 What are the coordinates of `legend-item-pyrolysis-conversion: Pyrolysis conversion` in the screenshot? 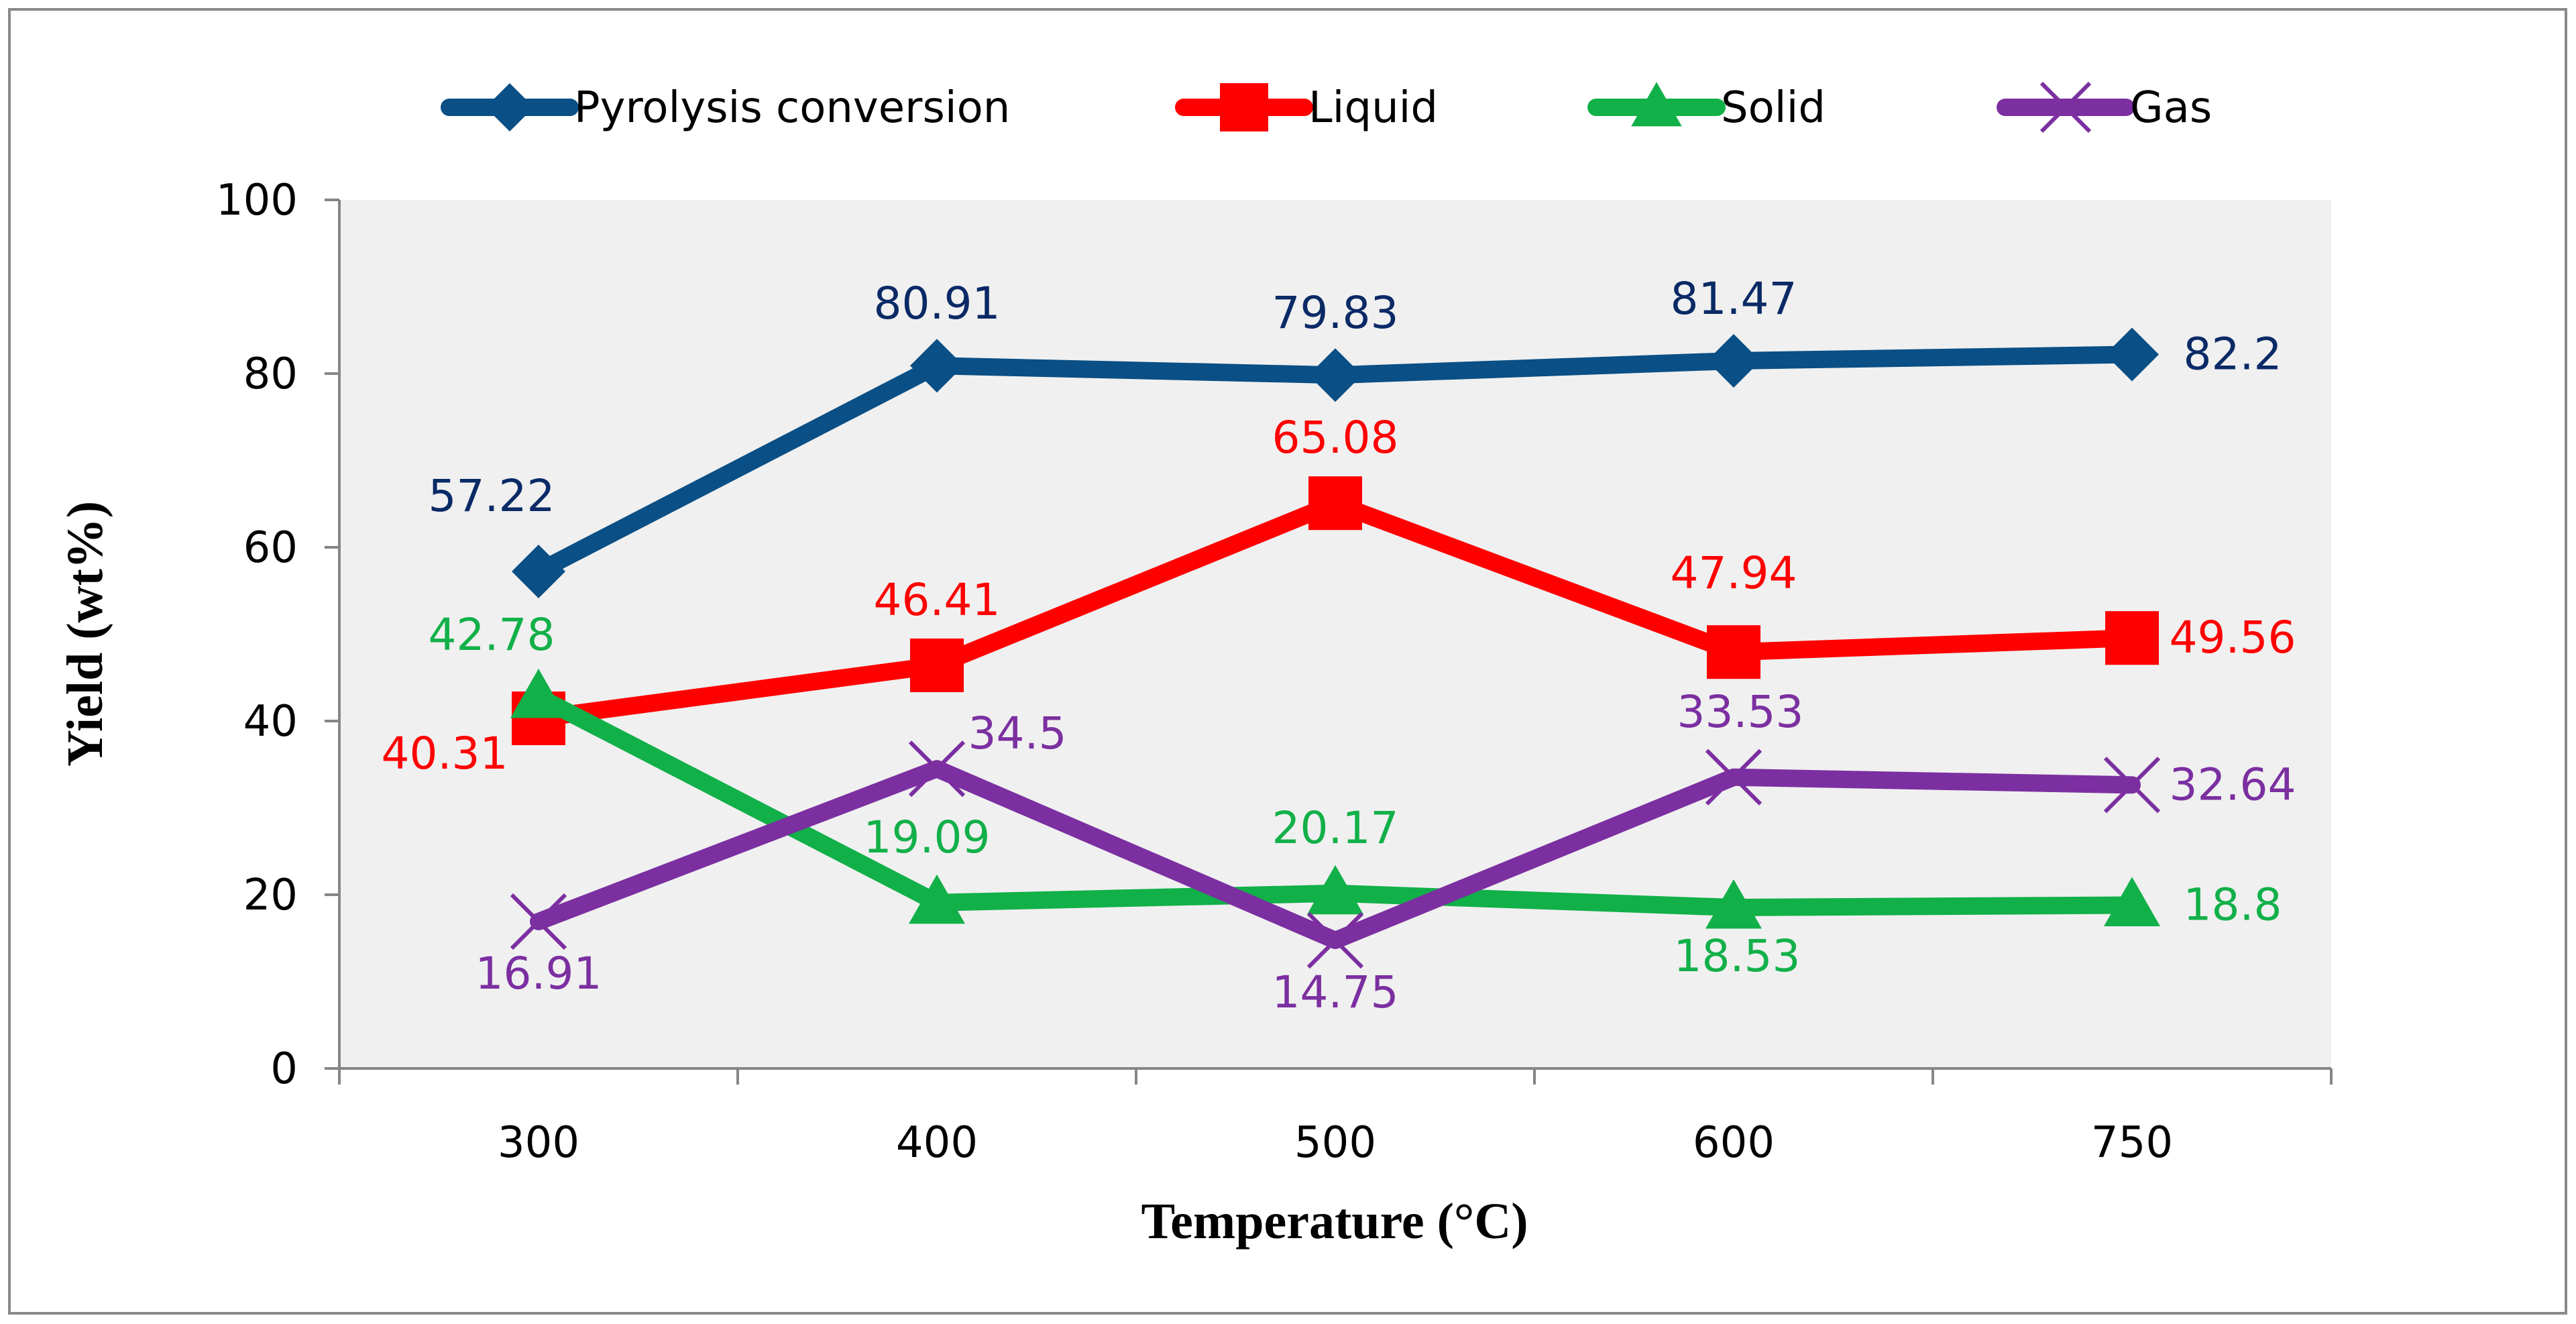 It's located at (725, 108).